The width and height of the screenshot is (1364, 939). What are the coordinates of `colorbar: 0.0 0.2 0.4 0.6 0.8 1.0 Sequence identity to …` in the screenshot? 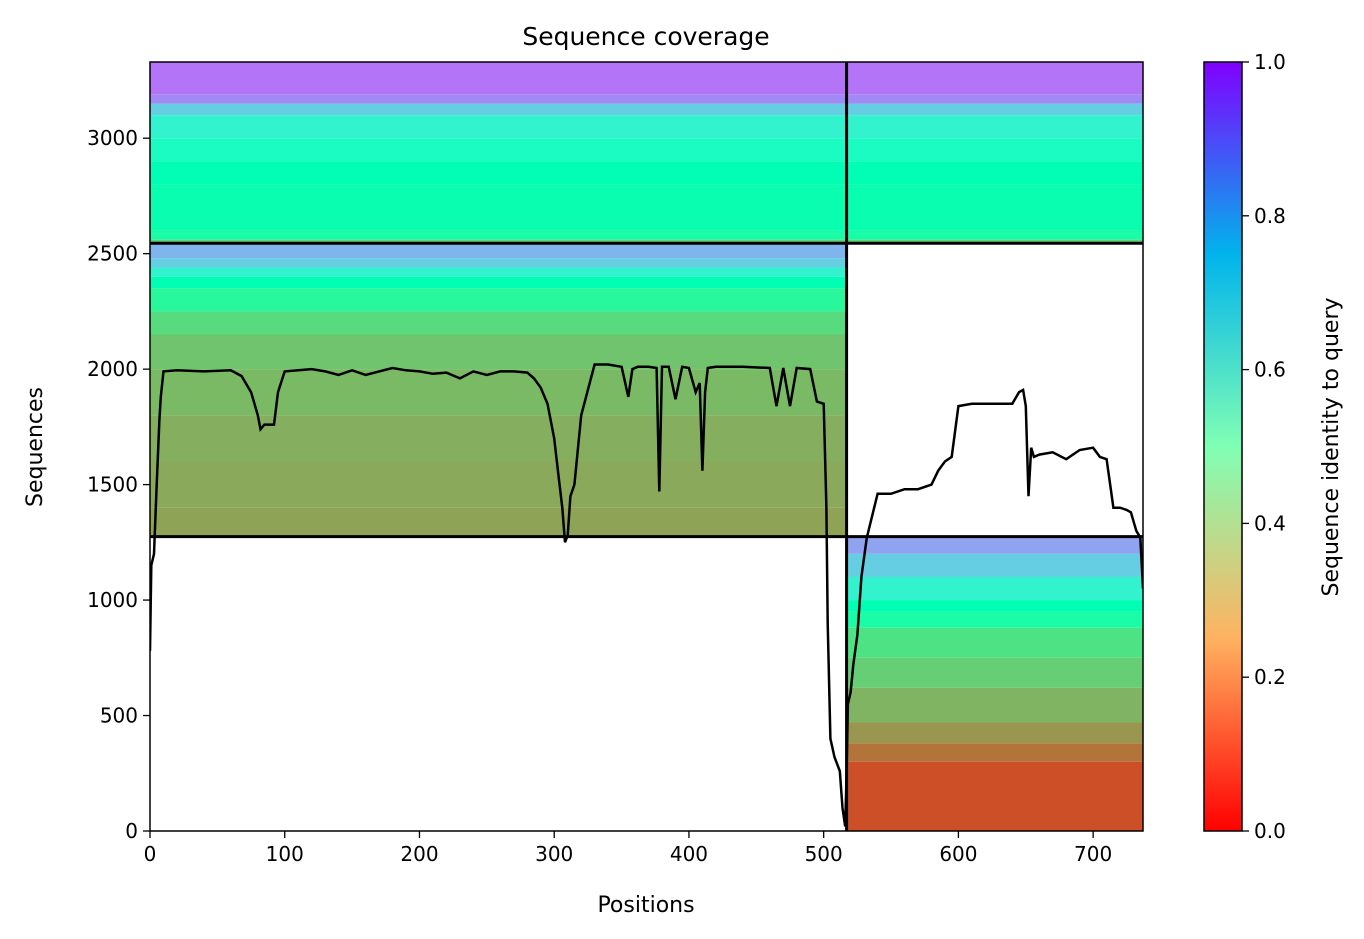 It's located at (1273, 446).